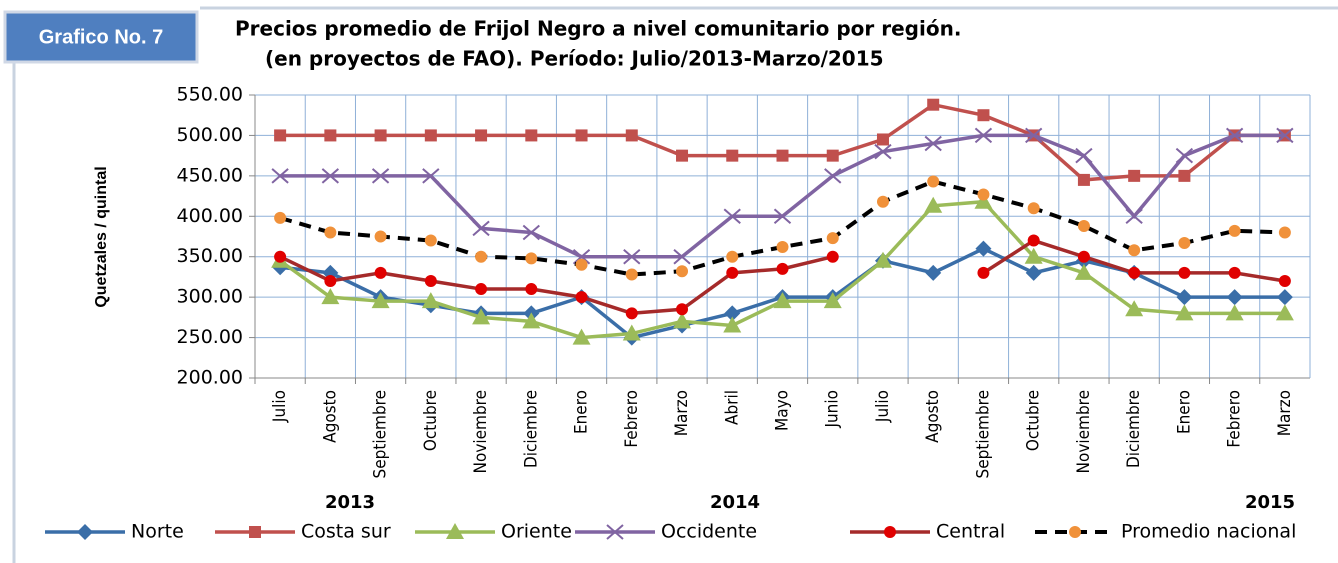  I want to click on x-tick-label: Octubre, so click(431, 420).